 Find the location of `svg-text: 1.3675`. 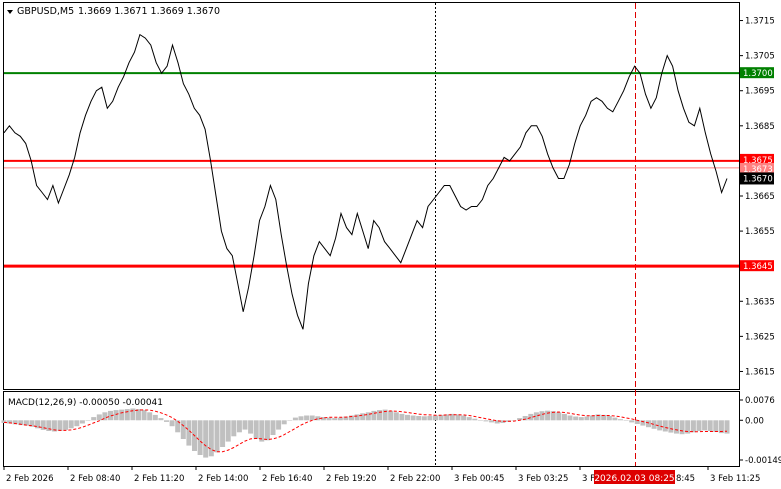

svg-text: 1.3675 is located at coordinates (758, 161).